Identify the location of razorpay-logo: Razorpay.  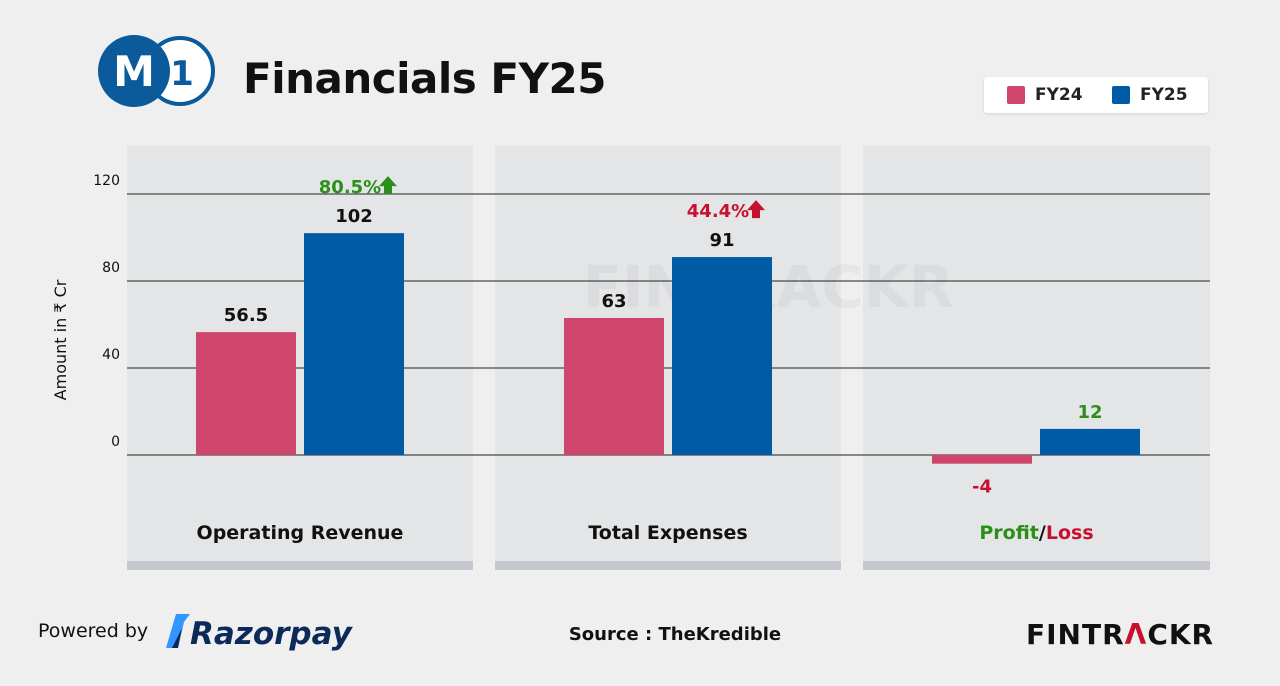
(260, 633).